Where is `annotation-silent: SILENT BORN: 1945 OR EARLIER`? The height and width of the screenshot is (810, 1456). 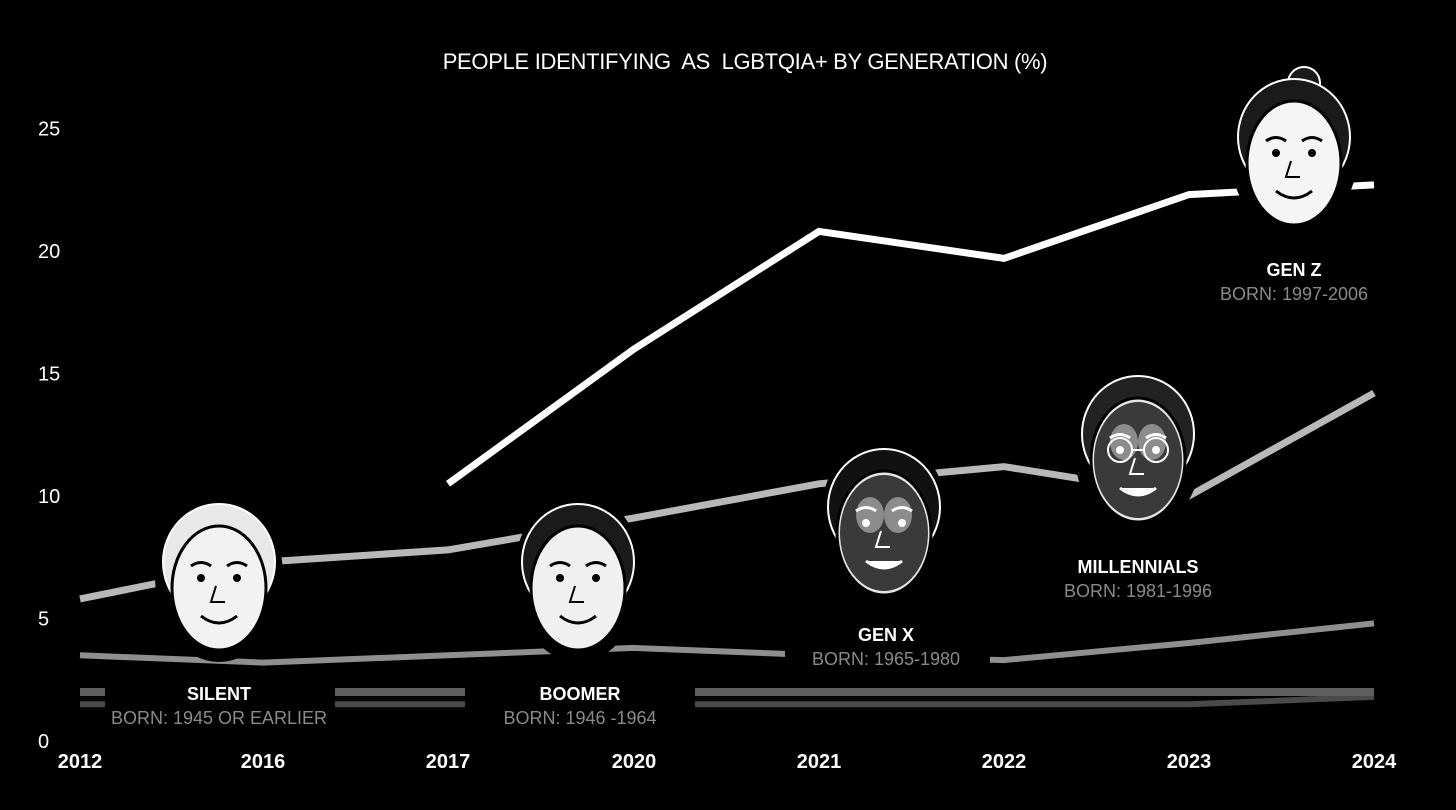
annotation-silent: SILENT BORN: 1945 OR EARLIER is located at coordinates (220, 610).